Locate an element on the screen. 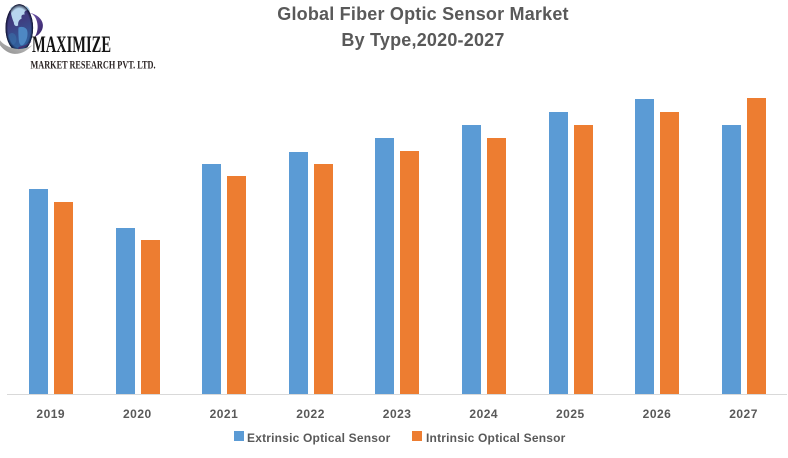 This screenshot has height=458, width=788. svg-text: MAXIMIZE is located at coordinates (71, 44).